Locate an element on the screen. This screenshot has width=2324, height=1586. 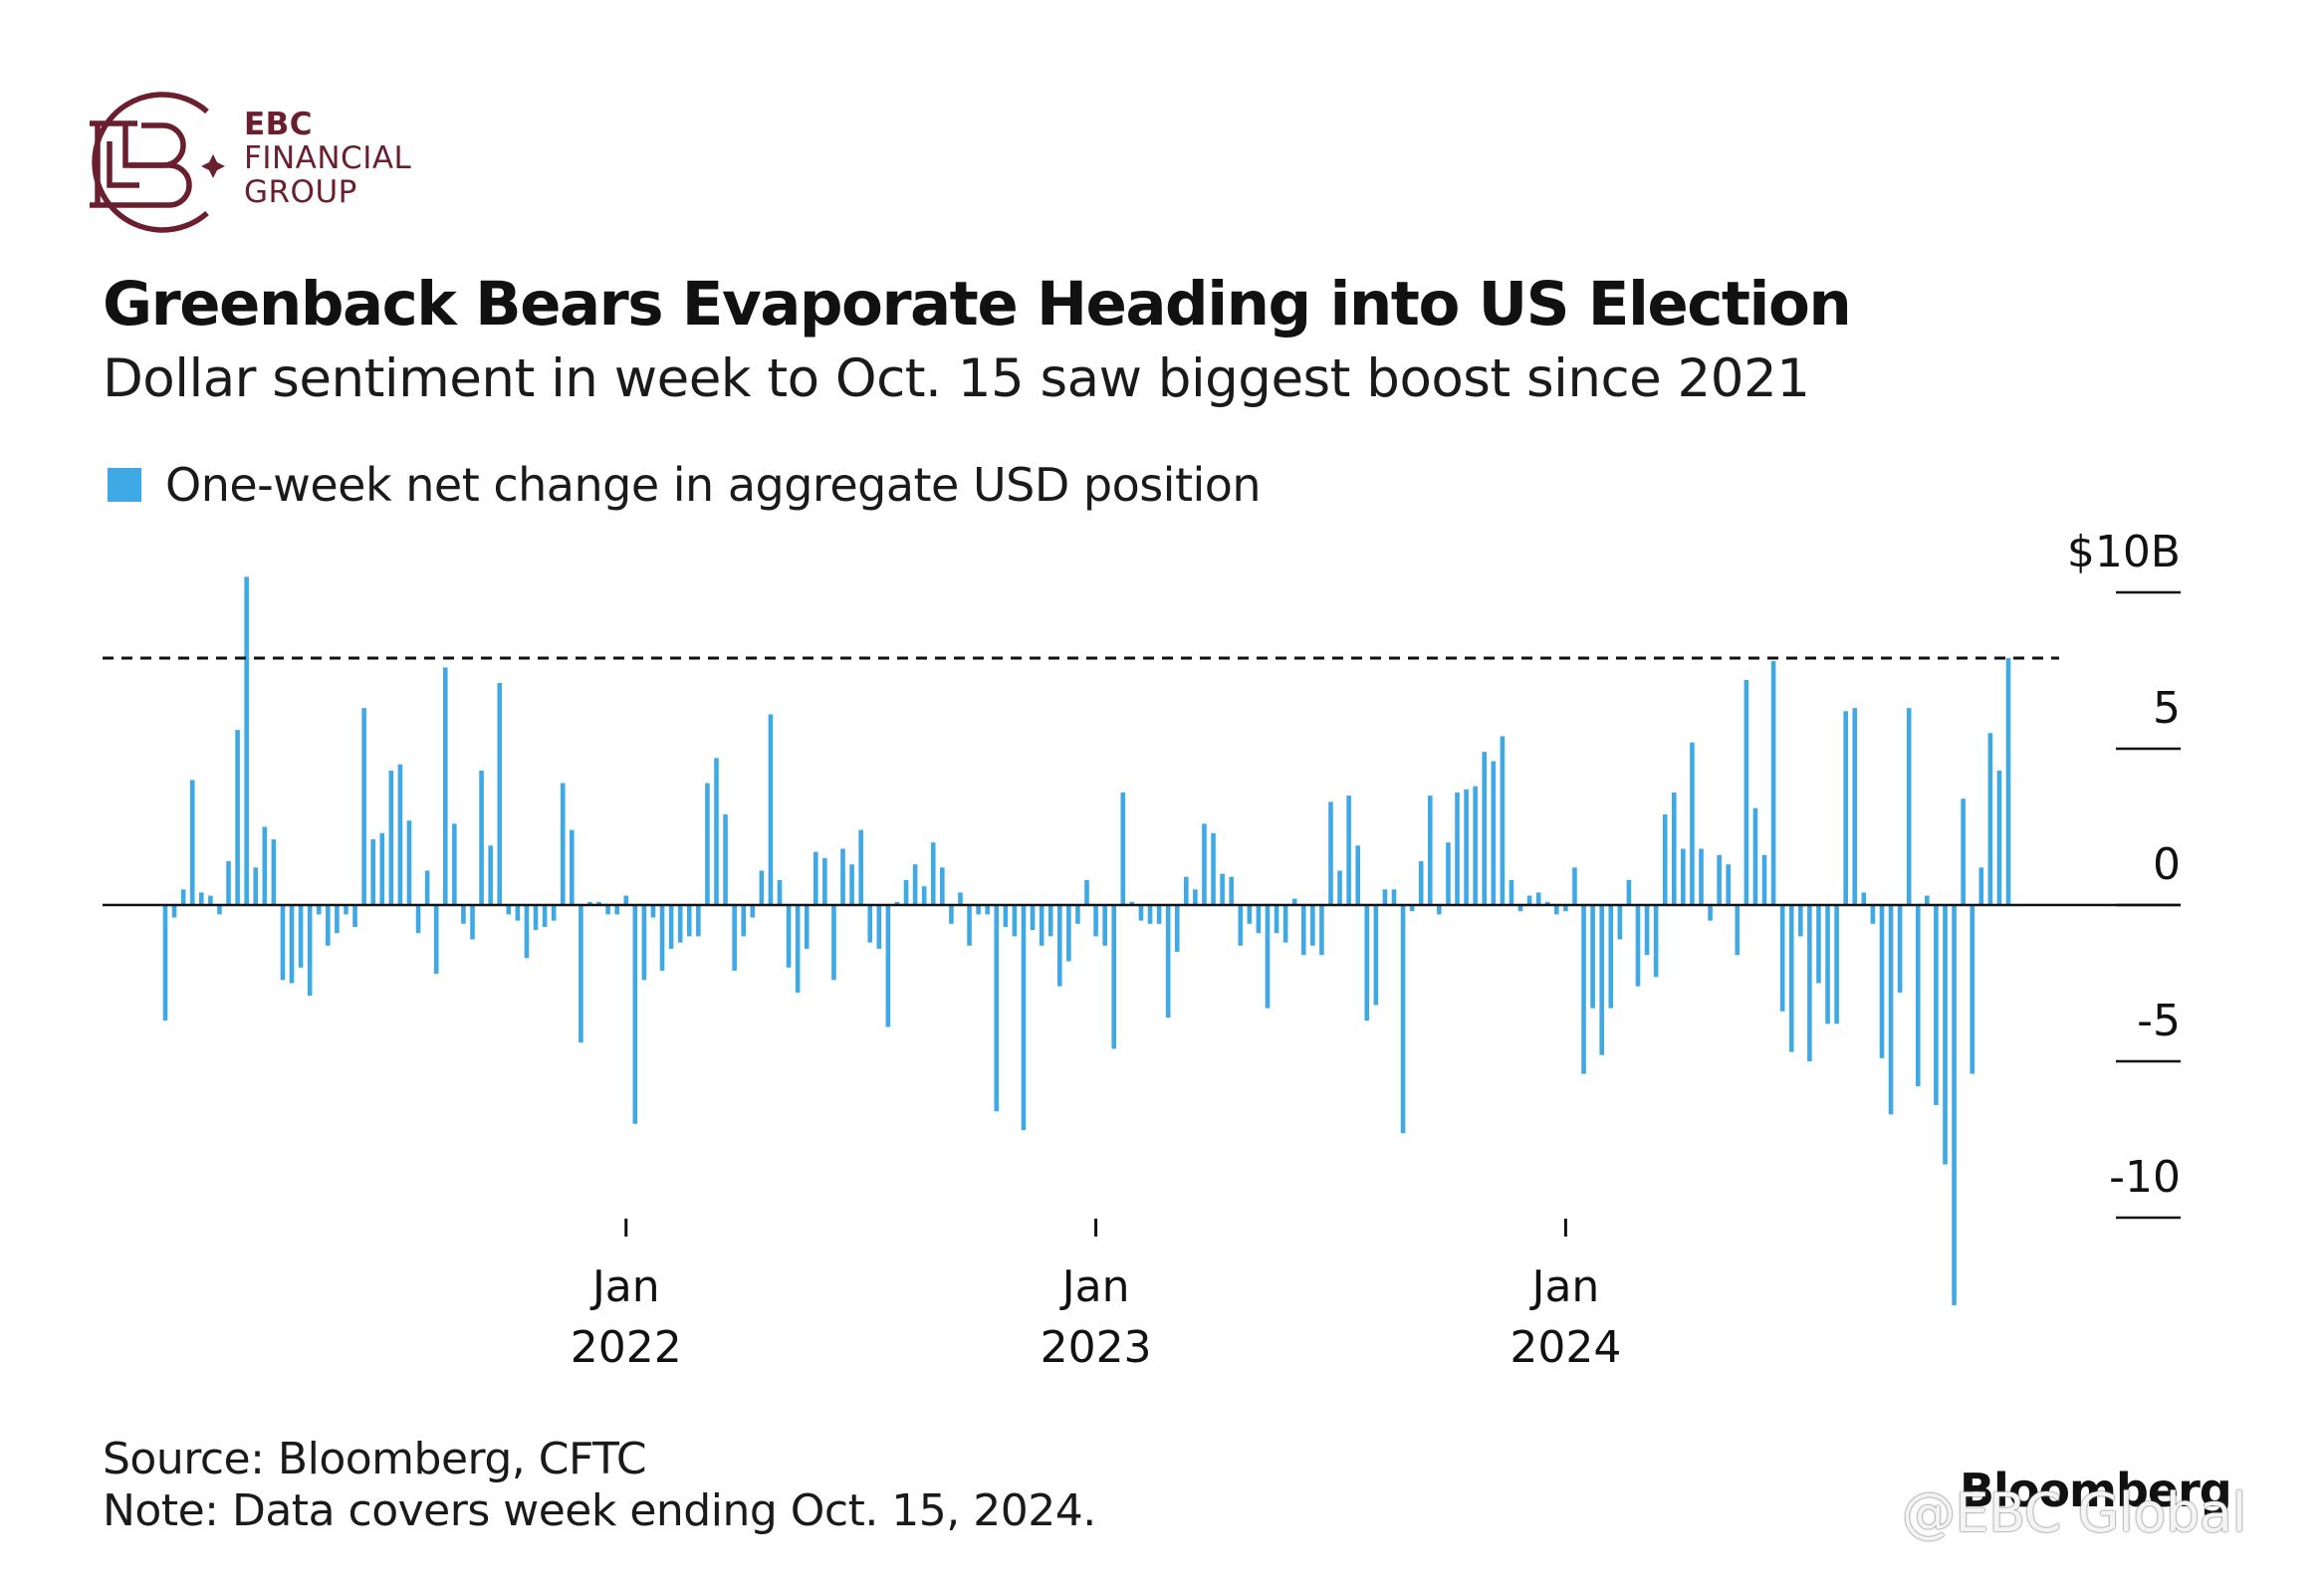
x-tick-year-label: 2022 is located at coordinates (626, 1347).